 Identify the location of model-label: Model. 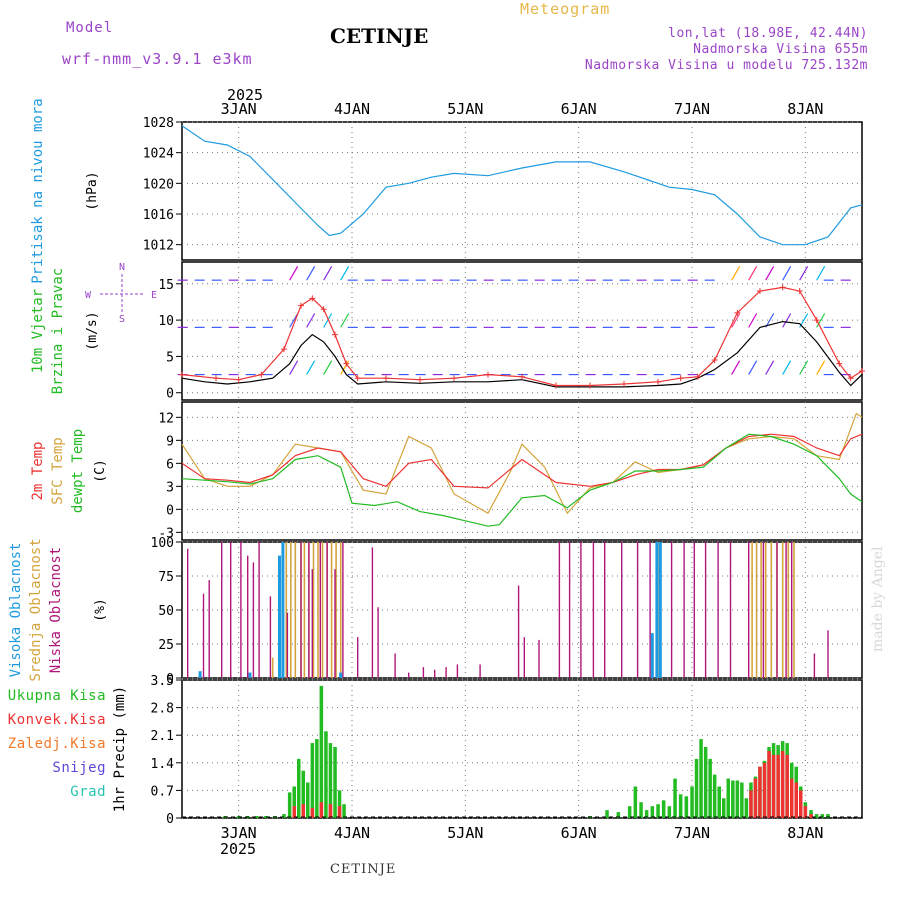
(90, 28).